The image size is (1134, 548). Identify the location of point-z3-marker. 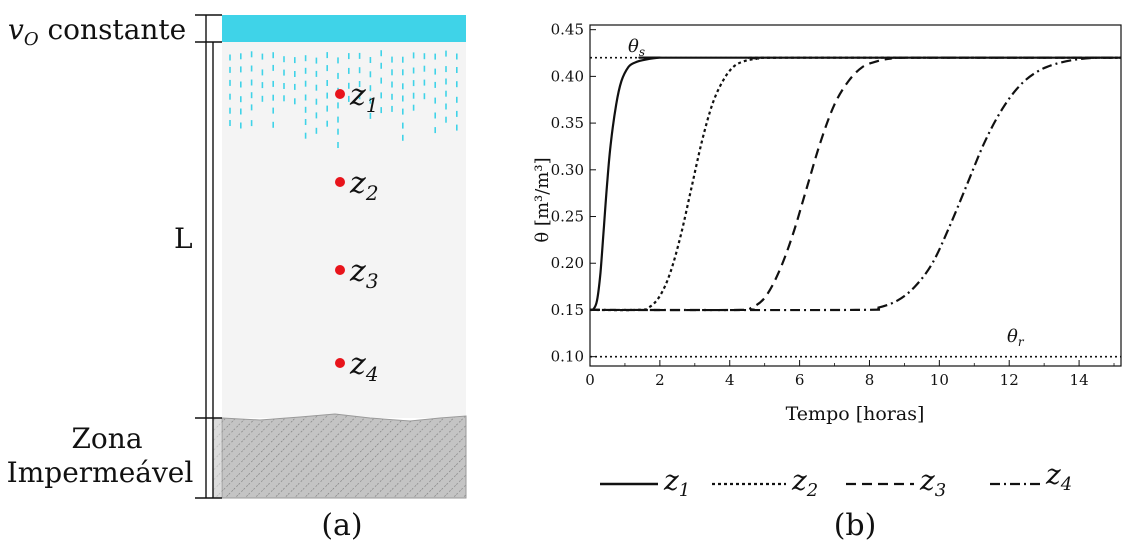
(340, 270).